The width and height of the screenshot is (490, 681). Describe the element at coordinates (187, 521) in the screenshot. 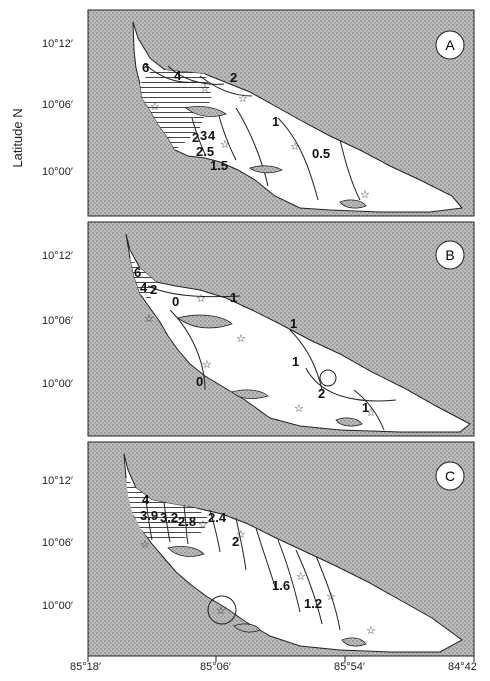

I see `panel-c-label-4: 2.8` at that location.